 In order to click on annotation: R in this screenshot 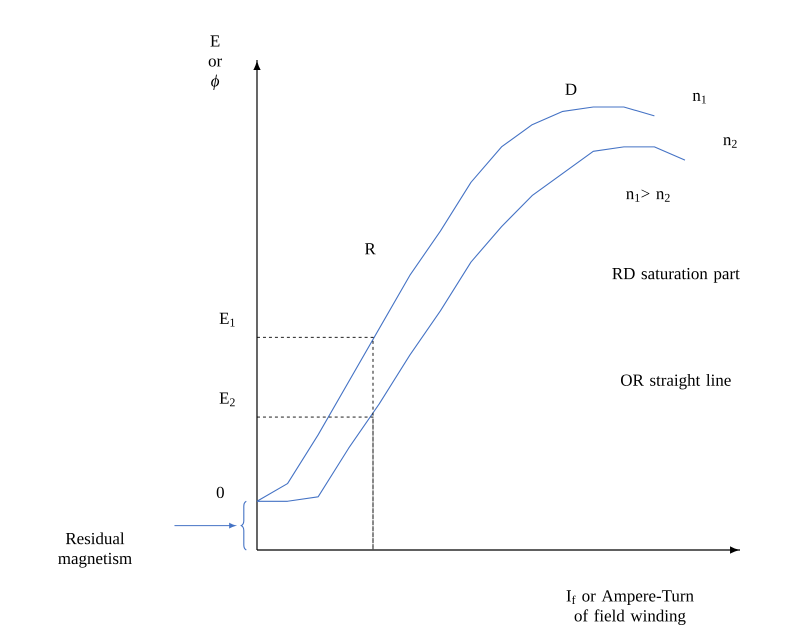, I will do `click(370, 248)`.